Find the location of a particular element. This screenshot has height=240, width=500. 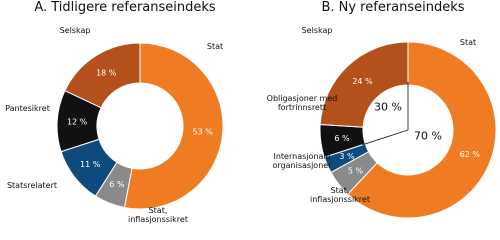

value-label: 11 % is located at coordinates (90, 164).